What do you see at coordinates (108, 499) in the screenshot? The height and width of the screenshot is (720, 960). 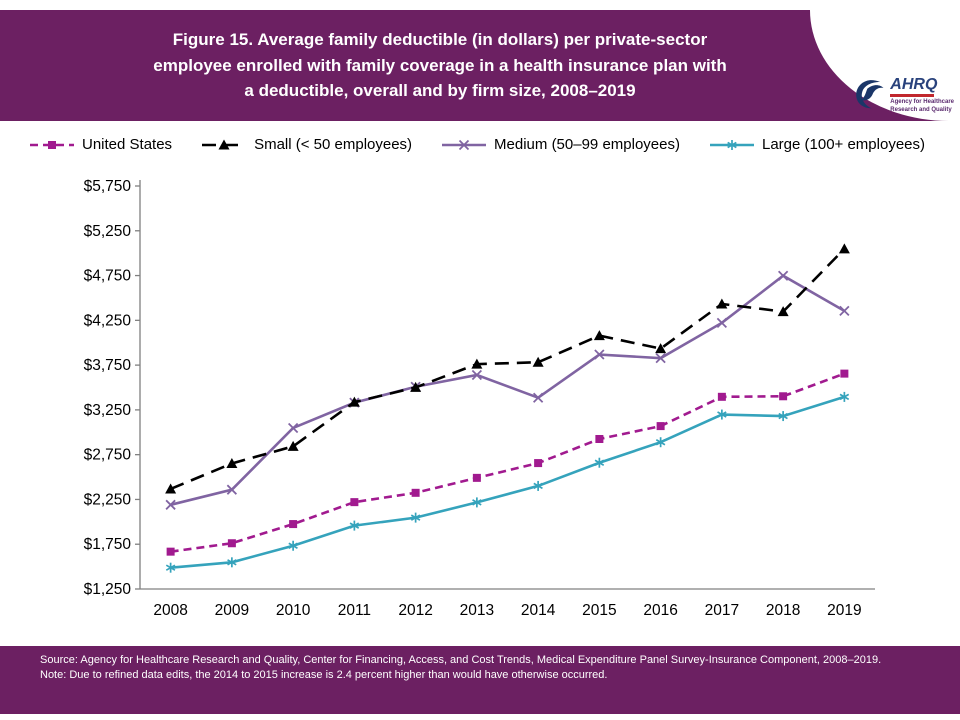 I see `svg-text: $2,250` at bounding box center [108, 499].